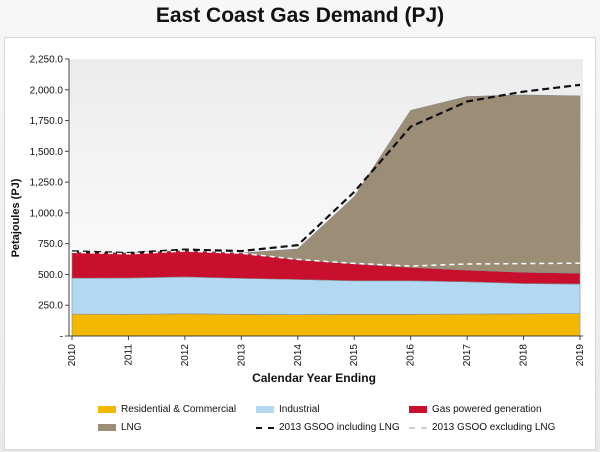  Describe the element at coordinates (185, 355) in the screenshot. I see `x-tick-label: 2012` at that location.